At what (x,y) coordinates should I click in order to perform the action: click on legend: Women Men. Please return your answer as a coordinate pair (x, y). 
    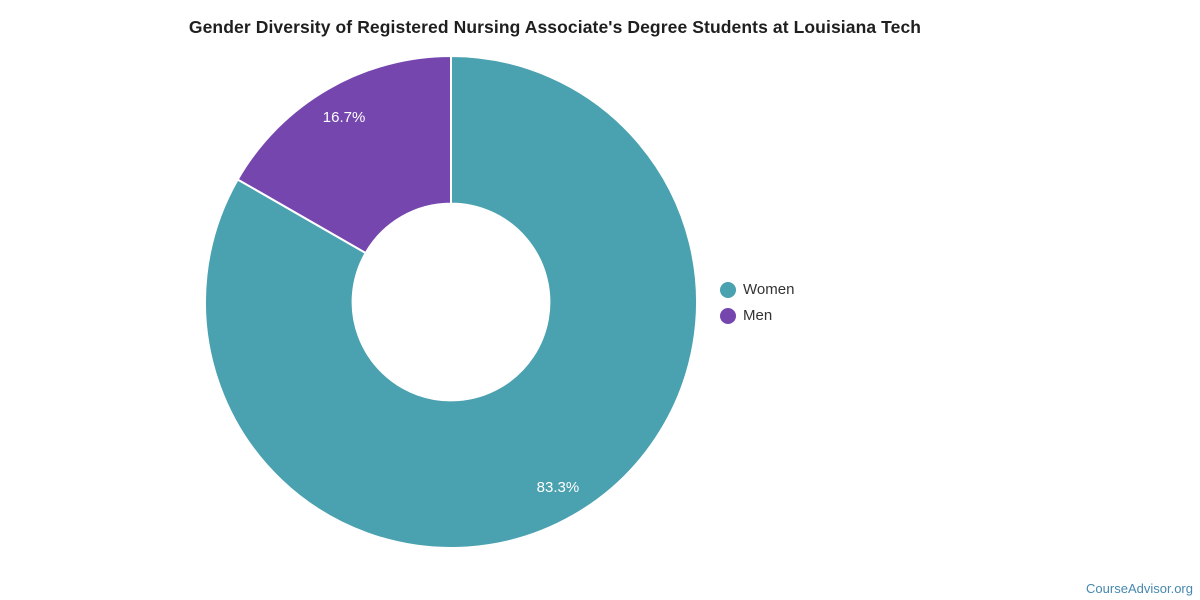
    Looking at the image, I should click on (757, 302).